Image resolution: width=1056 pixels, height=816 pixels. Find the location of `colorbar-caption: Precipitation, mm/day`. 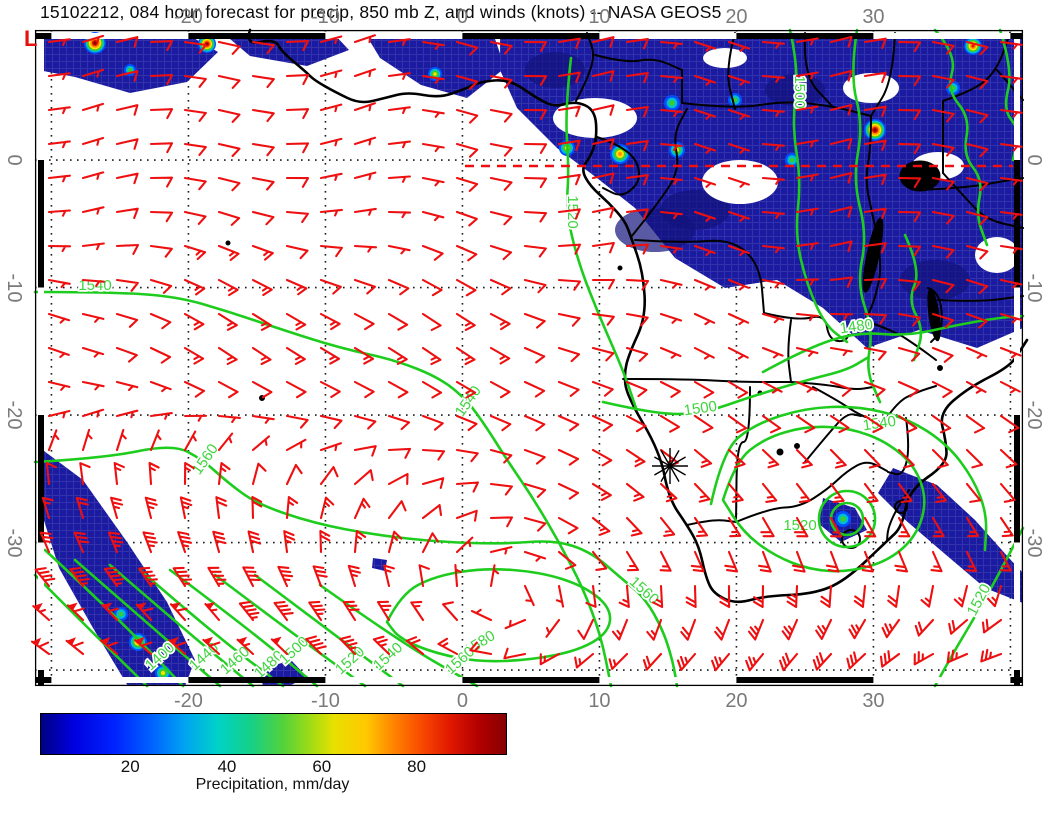

colorbar-caption: Precipitation, mm/day is located at coordinates (272, 784).